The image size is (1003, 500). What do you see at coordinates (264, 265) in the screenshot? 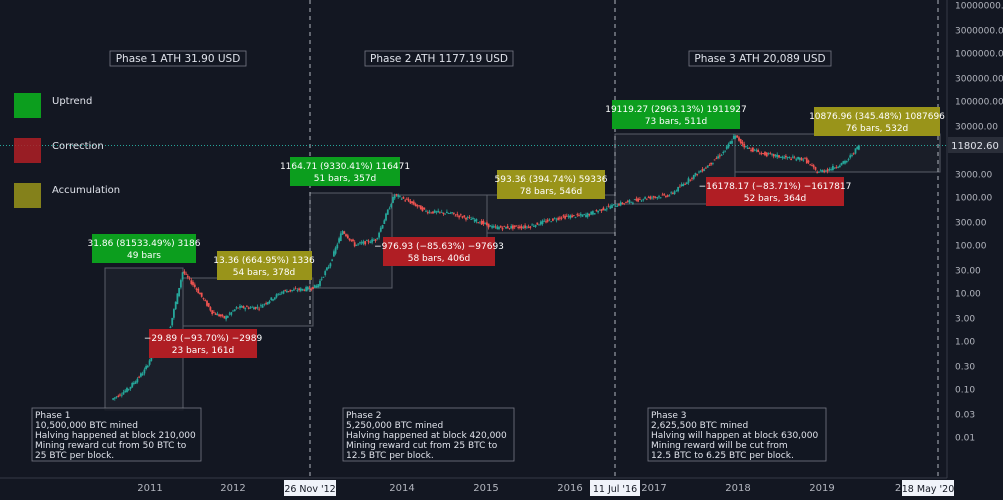
I see `annotation-accumulation: 13.36 (664.95%) 1336 54 bars, 378d` at bounding box center [264, 265].